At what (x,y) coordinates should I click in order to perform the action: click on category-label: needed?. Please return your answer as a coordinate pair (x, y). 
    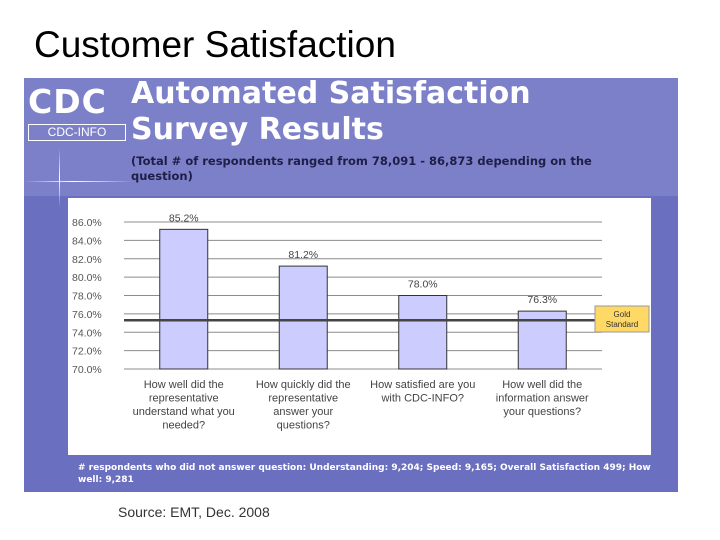
    Looking at the image, I should click on (183, 426).